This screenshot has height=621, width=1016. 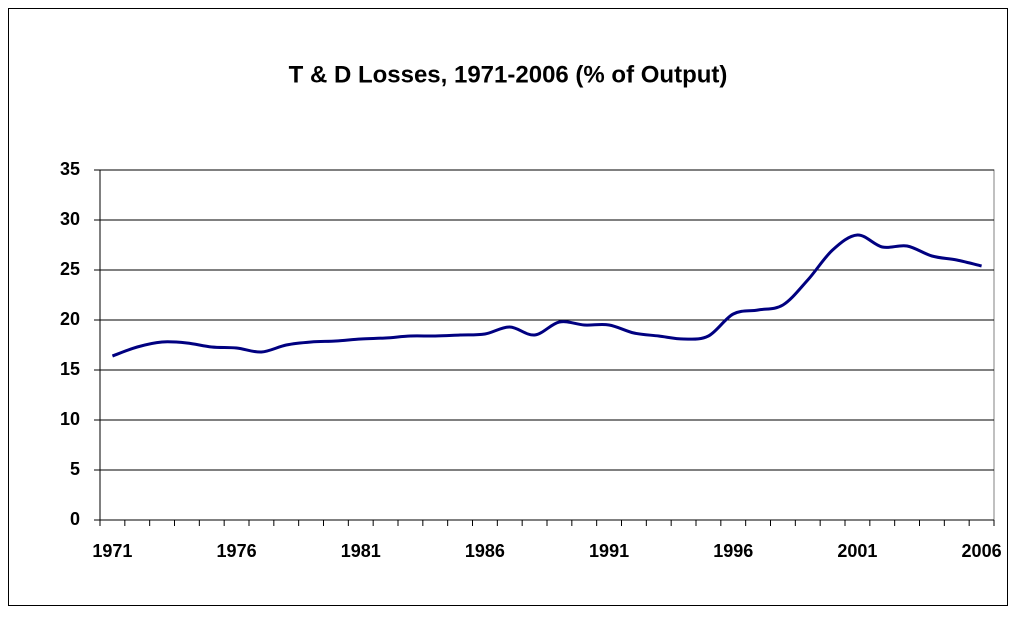 What do you see at coordinates (485, 551) in the screenshot?
I see `x-tick-label: 1986` at bounding box center [485, 551].